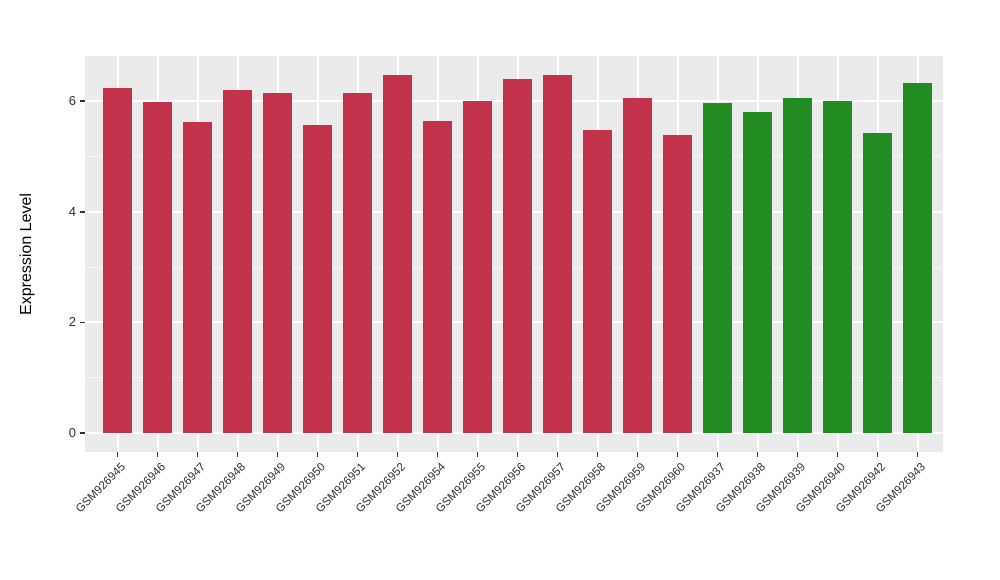 This screenshot has width=1000, height=580. Describe the element at coordinates (278, 263) in the screenshot. I see `bar-GSM926949` at that location.